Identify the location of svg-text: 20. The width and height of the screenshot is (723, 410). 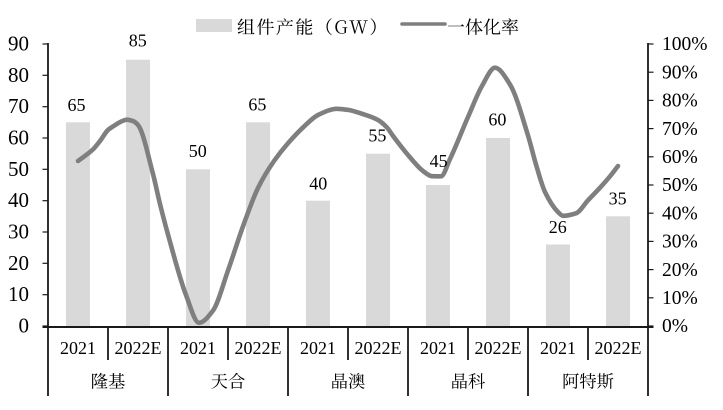
(18, 263).